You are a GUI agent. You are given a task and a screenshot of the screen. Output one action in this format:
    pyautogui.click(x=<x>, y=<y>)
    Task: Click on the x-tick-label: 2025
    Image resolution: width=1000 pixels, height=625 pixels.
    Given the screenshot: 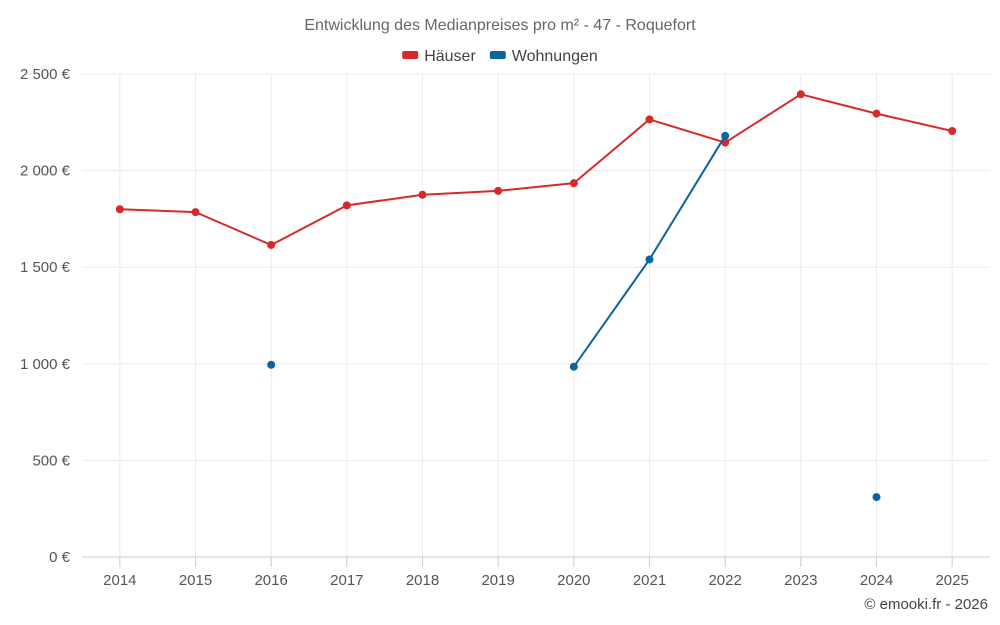 What is the action you would take?
    pyautogui.click(x=951, y=580)
    